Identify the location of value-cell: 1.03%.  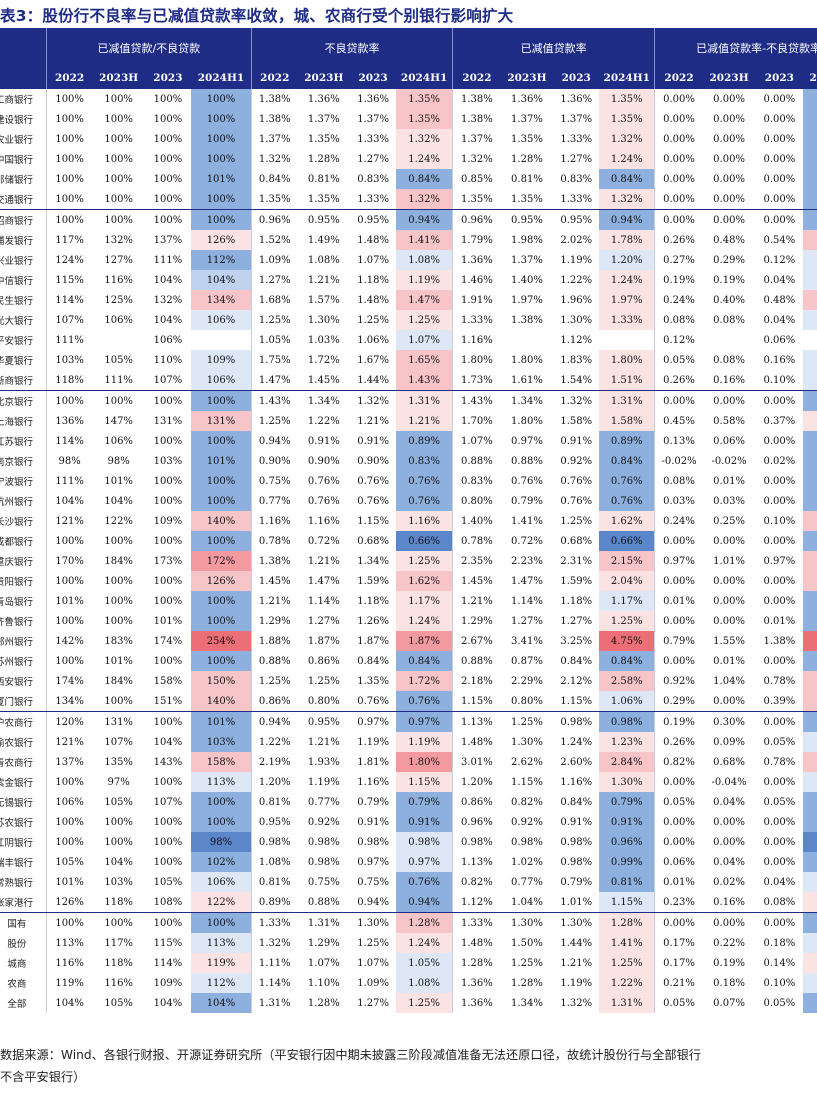
(323, 340).